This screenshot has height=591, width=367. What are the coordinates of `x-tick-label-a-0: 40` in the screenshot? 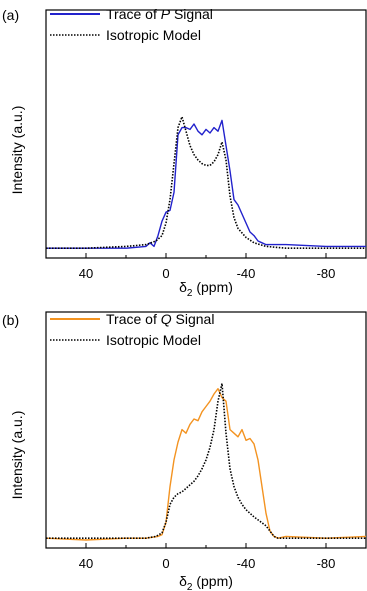 It's located at (86, 273).